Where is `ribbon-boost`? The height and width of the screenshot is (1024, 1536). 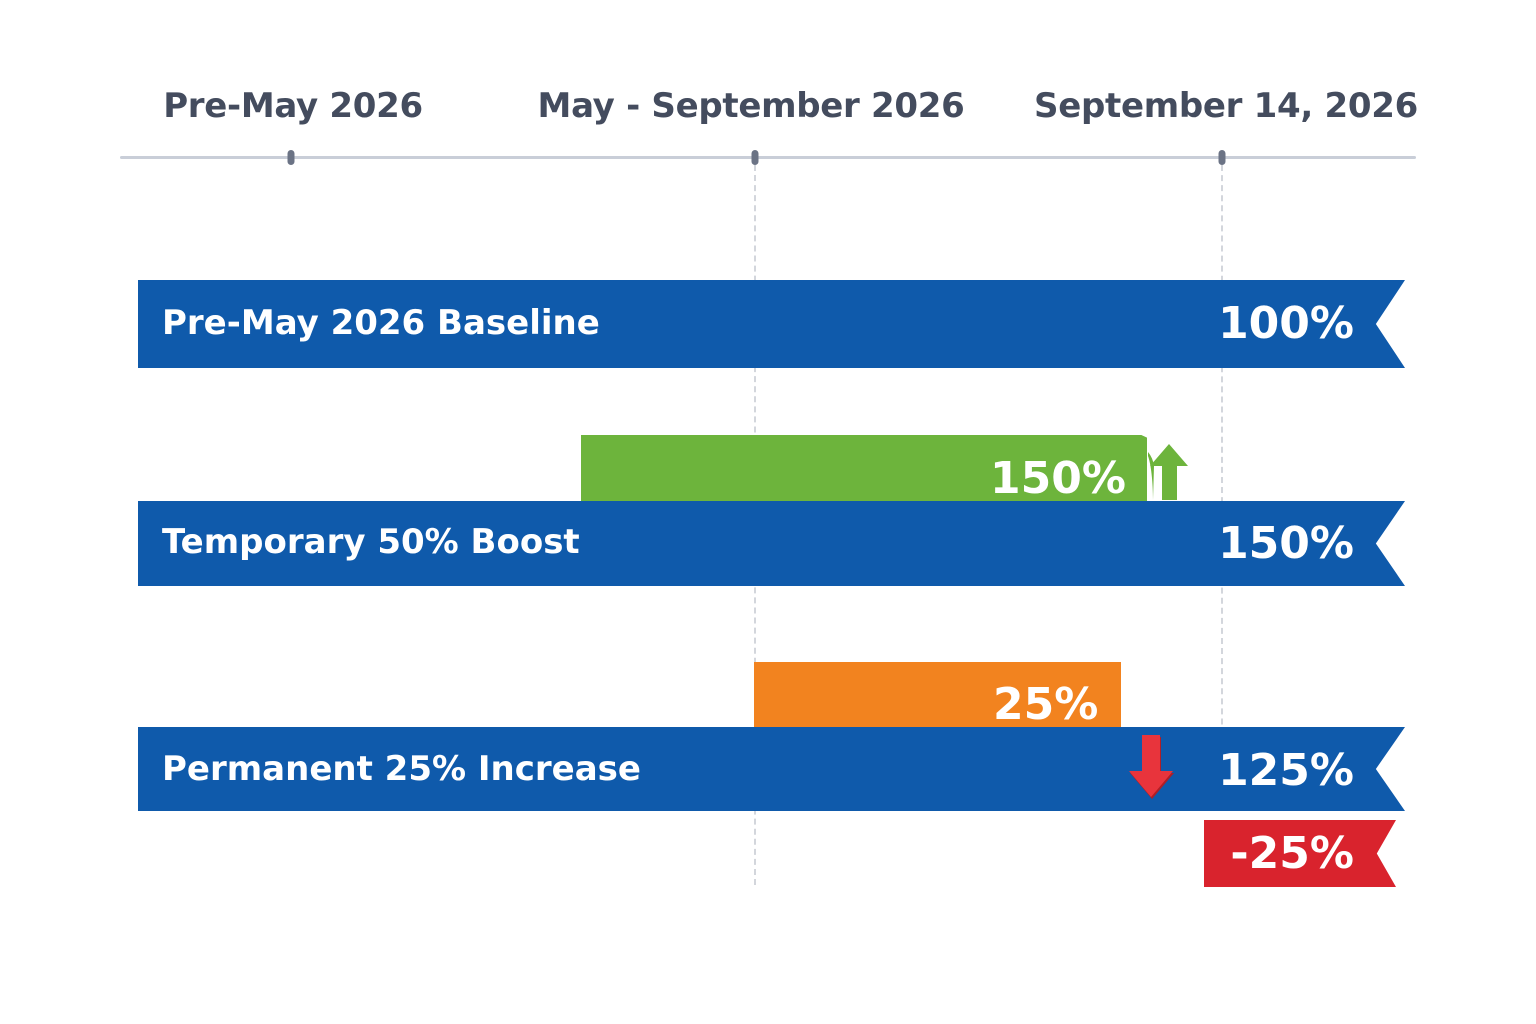 ribbon-boost is located at coordinates (771, 543).